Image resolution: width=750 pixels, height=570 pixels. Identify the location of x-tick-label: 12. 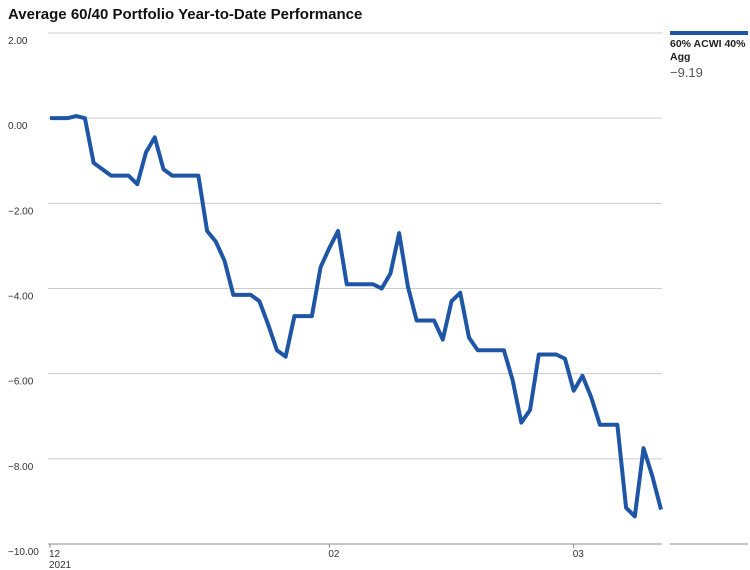
(55, 554).